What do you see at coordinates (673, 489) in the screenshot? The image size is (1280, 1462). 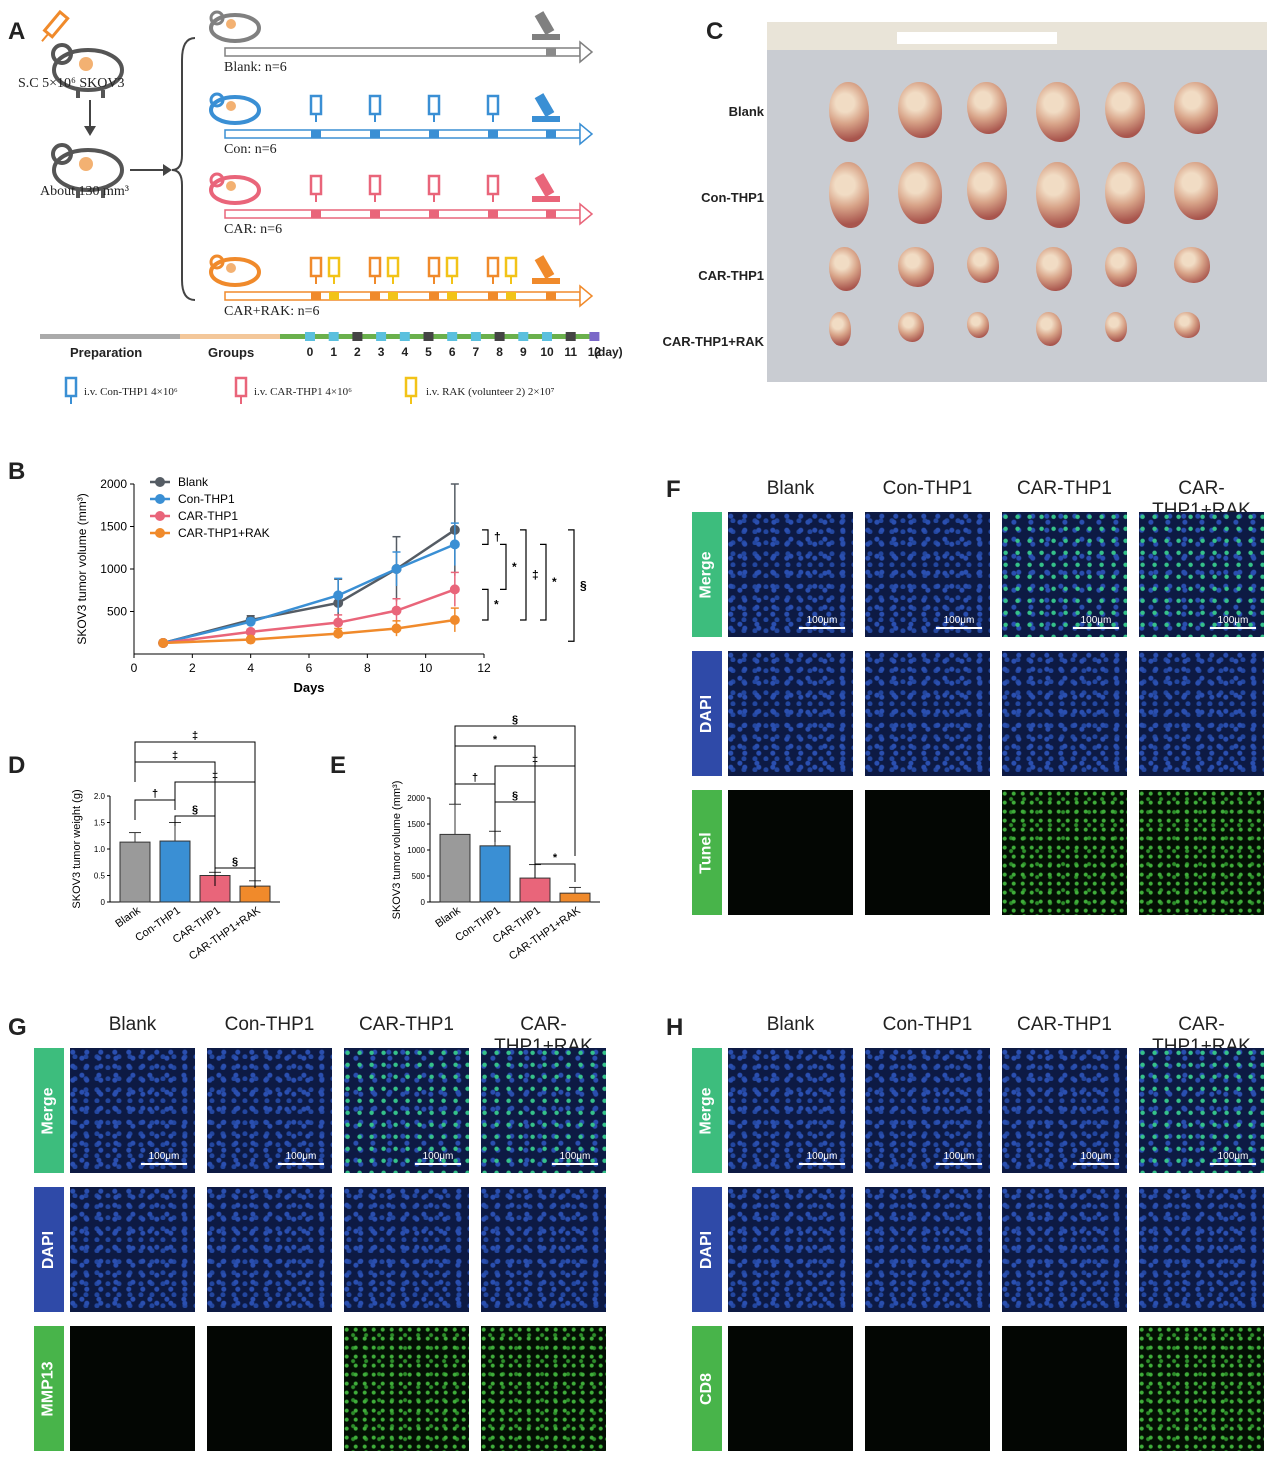 I see `panel-label-f: F` at bounding box center [673, 489].